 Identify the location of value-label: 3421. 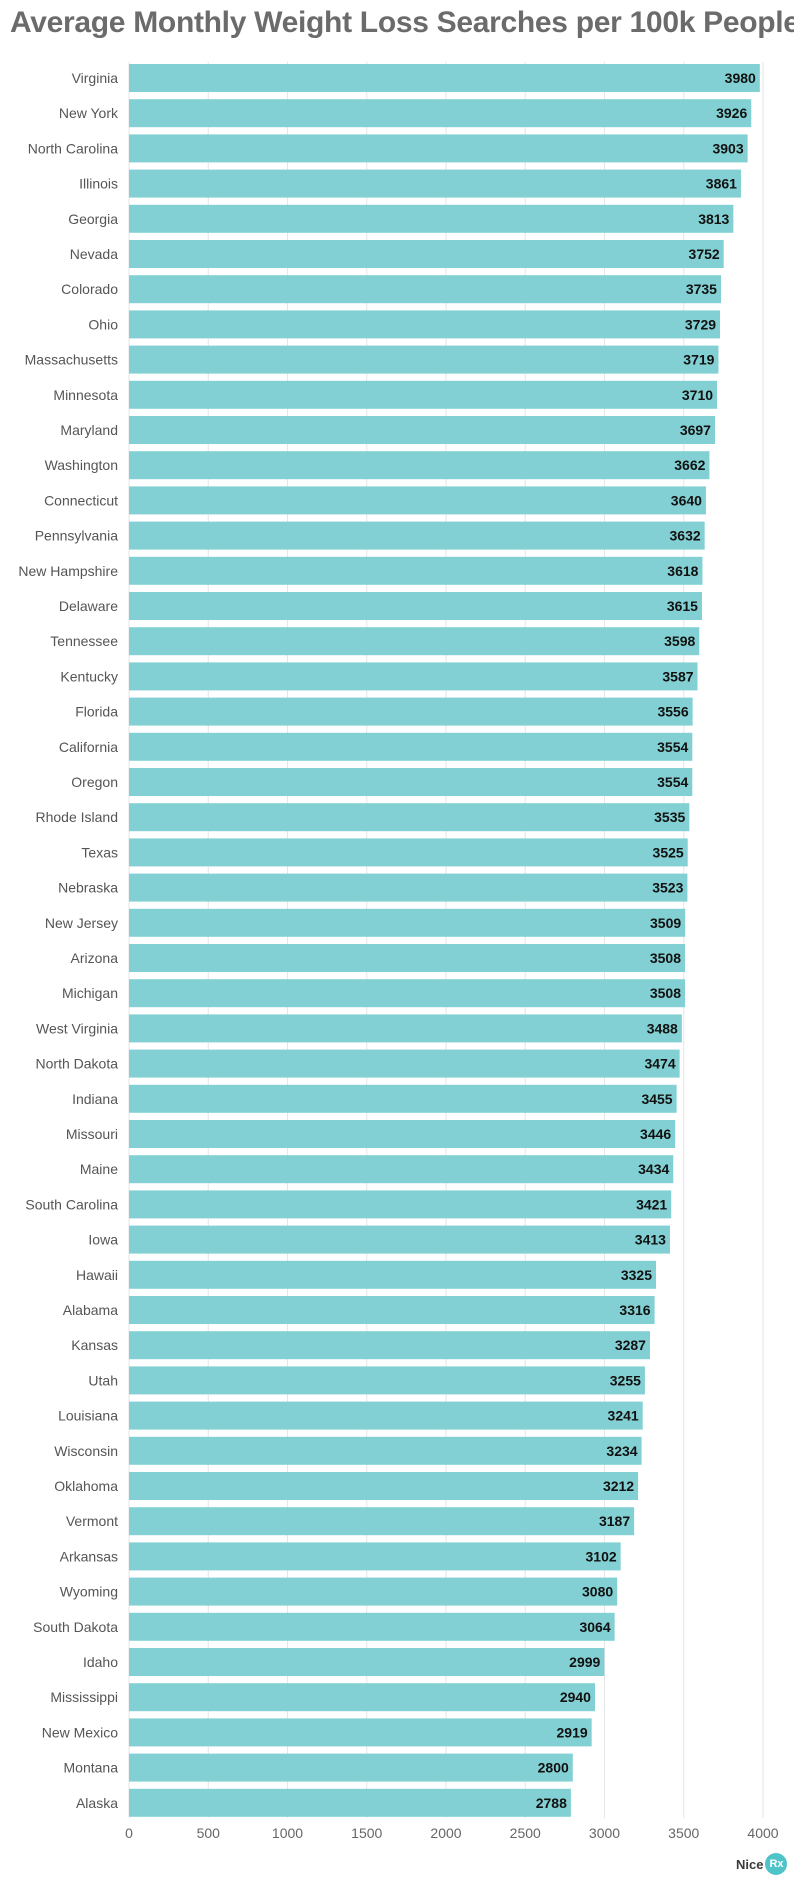
(651, 1204).